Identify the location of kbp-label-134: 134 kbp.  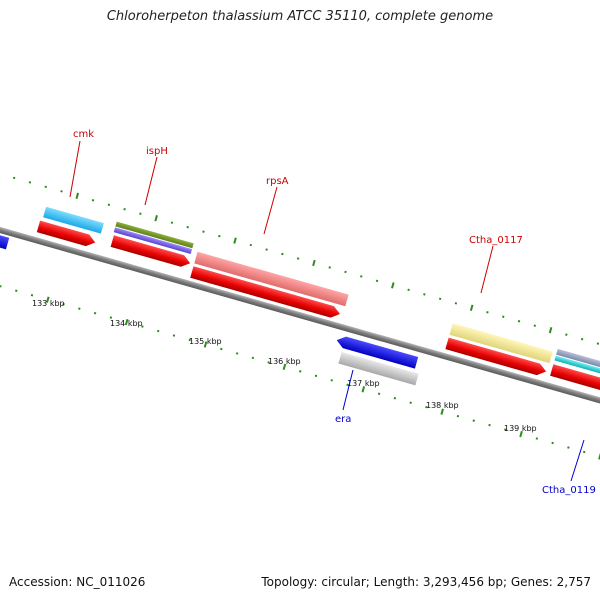
(126, 323).